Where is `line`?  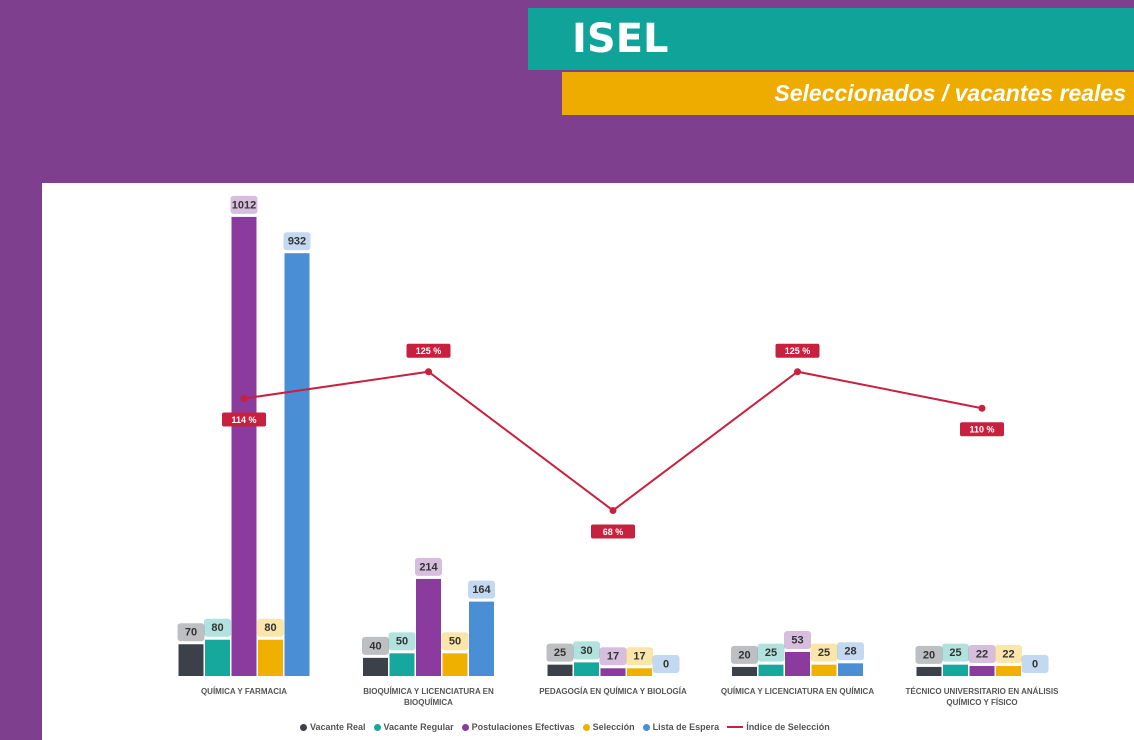 line is located at coordinates (613, 441).